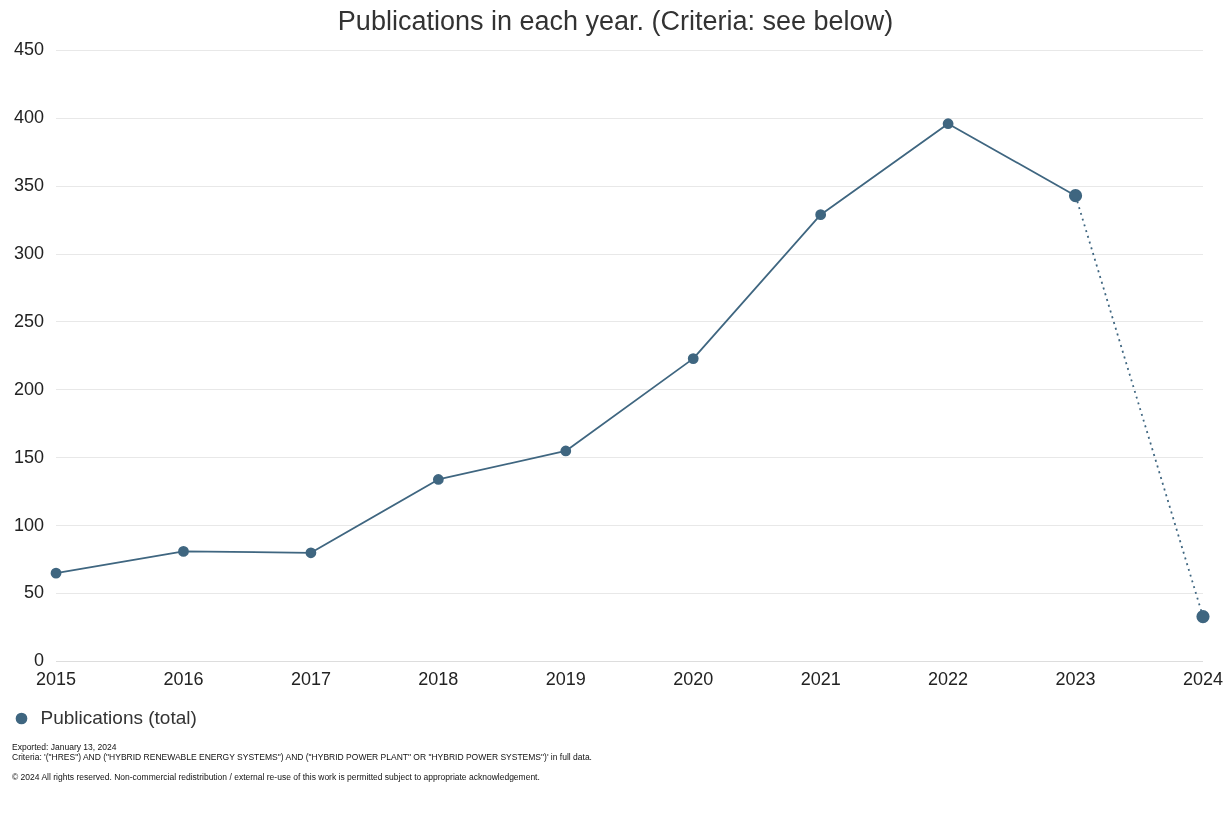 The height and width of the screenshot is (831, 1231). Describe the element at coordinates (65, 747) in the screenshot. I see `text: Exported: January 13, 2024` at that location.